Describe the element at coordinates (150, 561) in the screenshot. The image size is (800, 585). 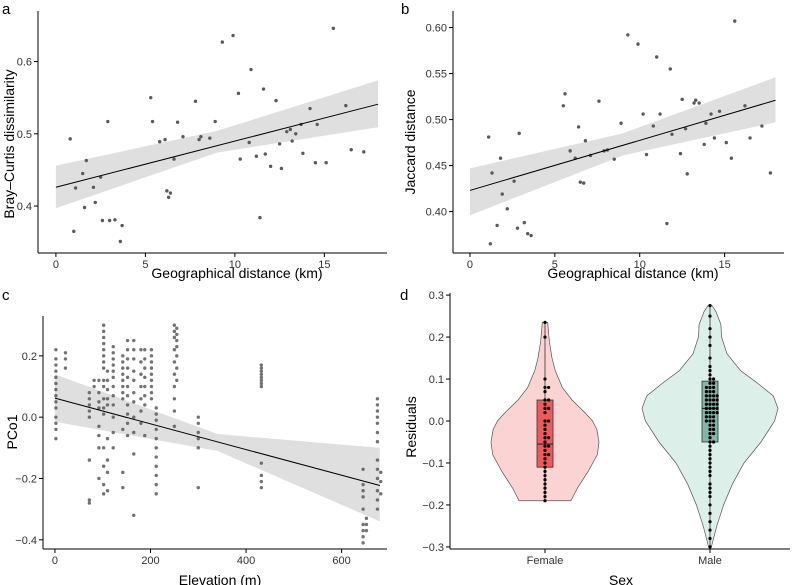
I see `c-xtick-label: 200` at that location.